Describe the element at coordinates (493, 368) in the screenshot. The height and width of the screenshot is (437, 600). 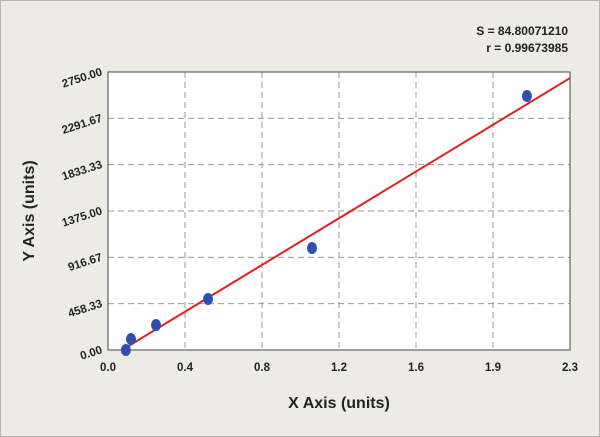
I see `x-tick-label: 1.9` at that location.